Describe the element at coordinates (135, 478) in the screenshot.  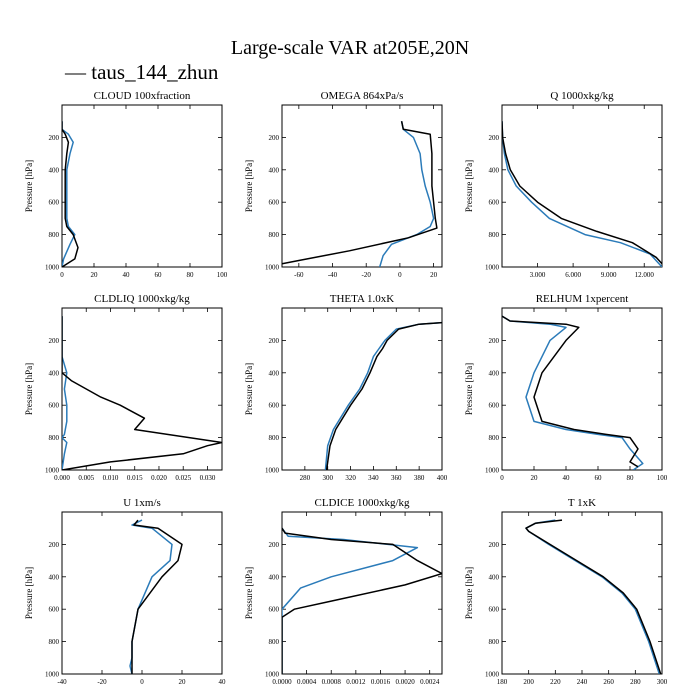
I see `x-tick-label: 0.015` at that location.